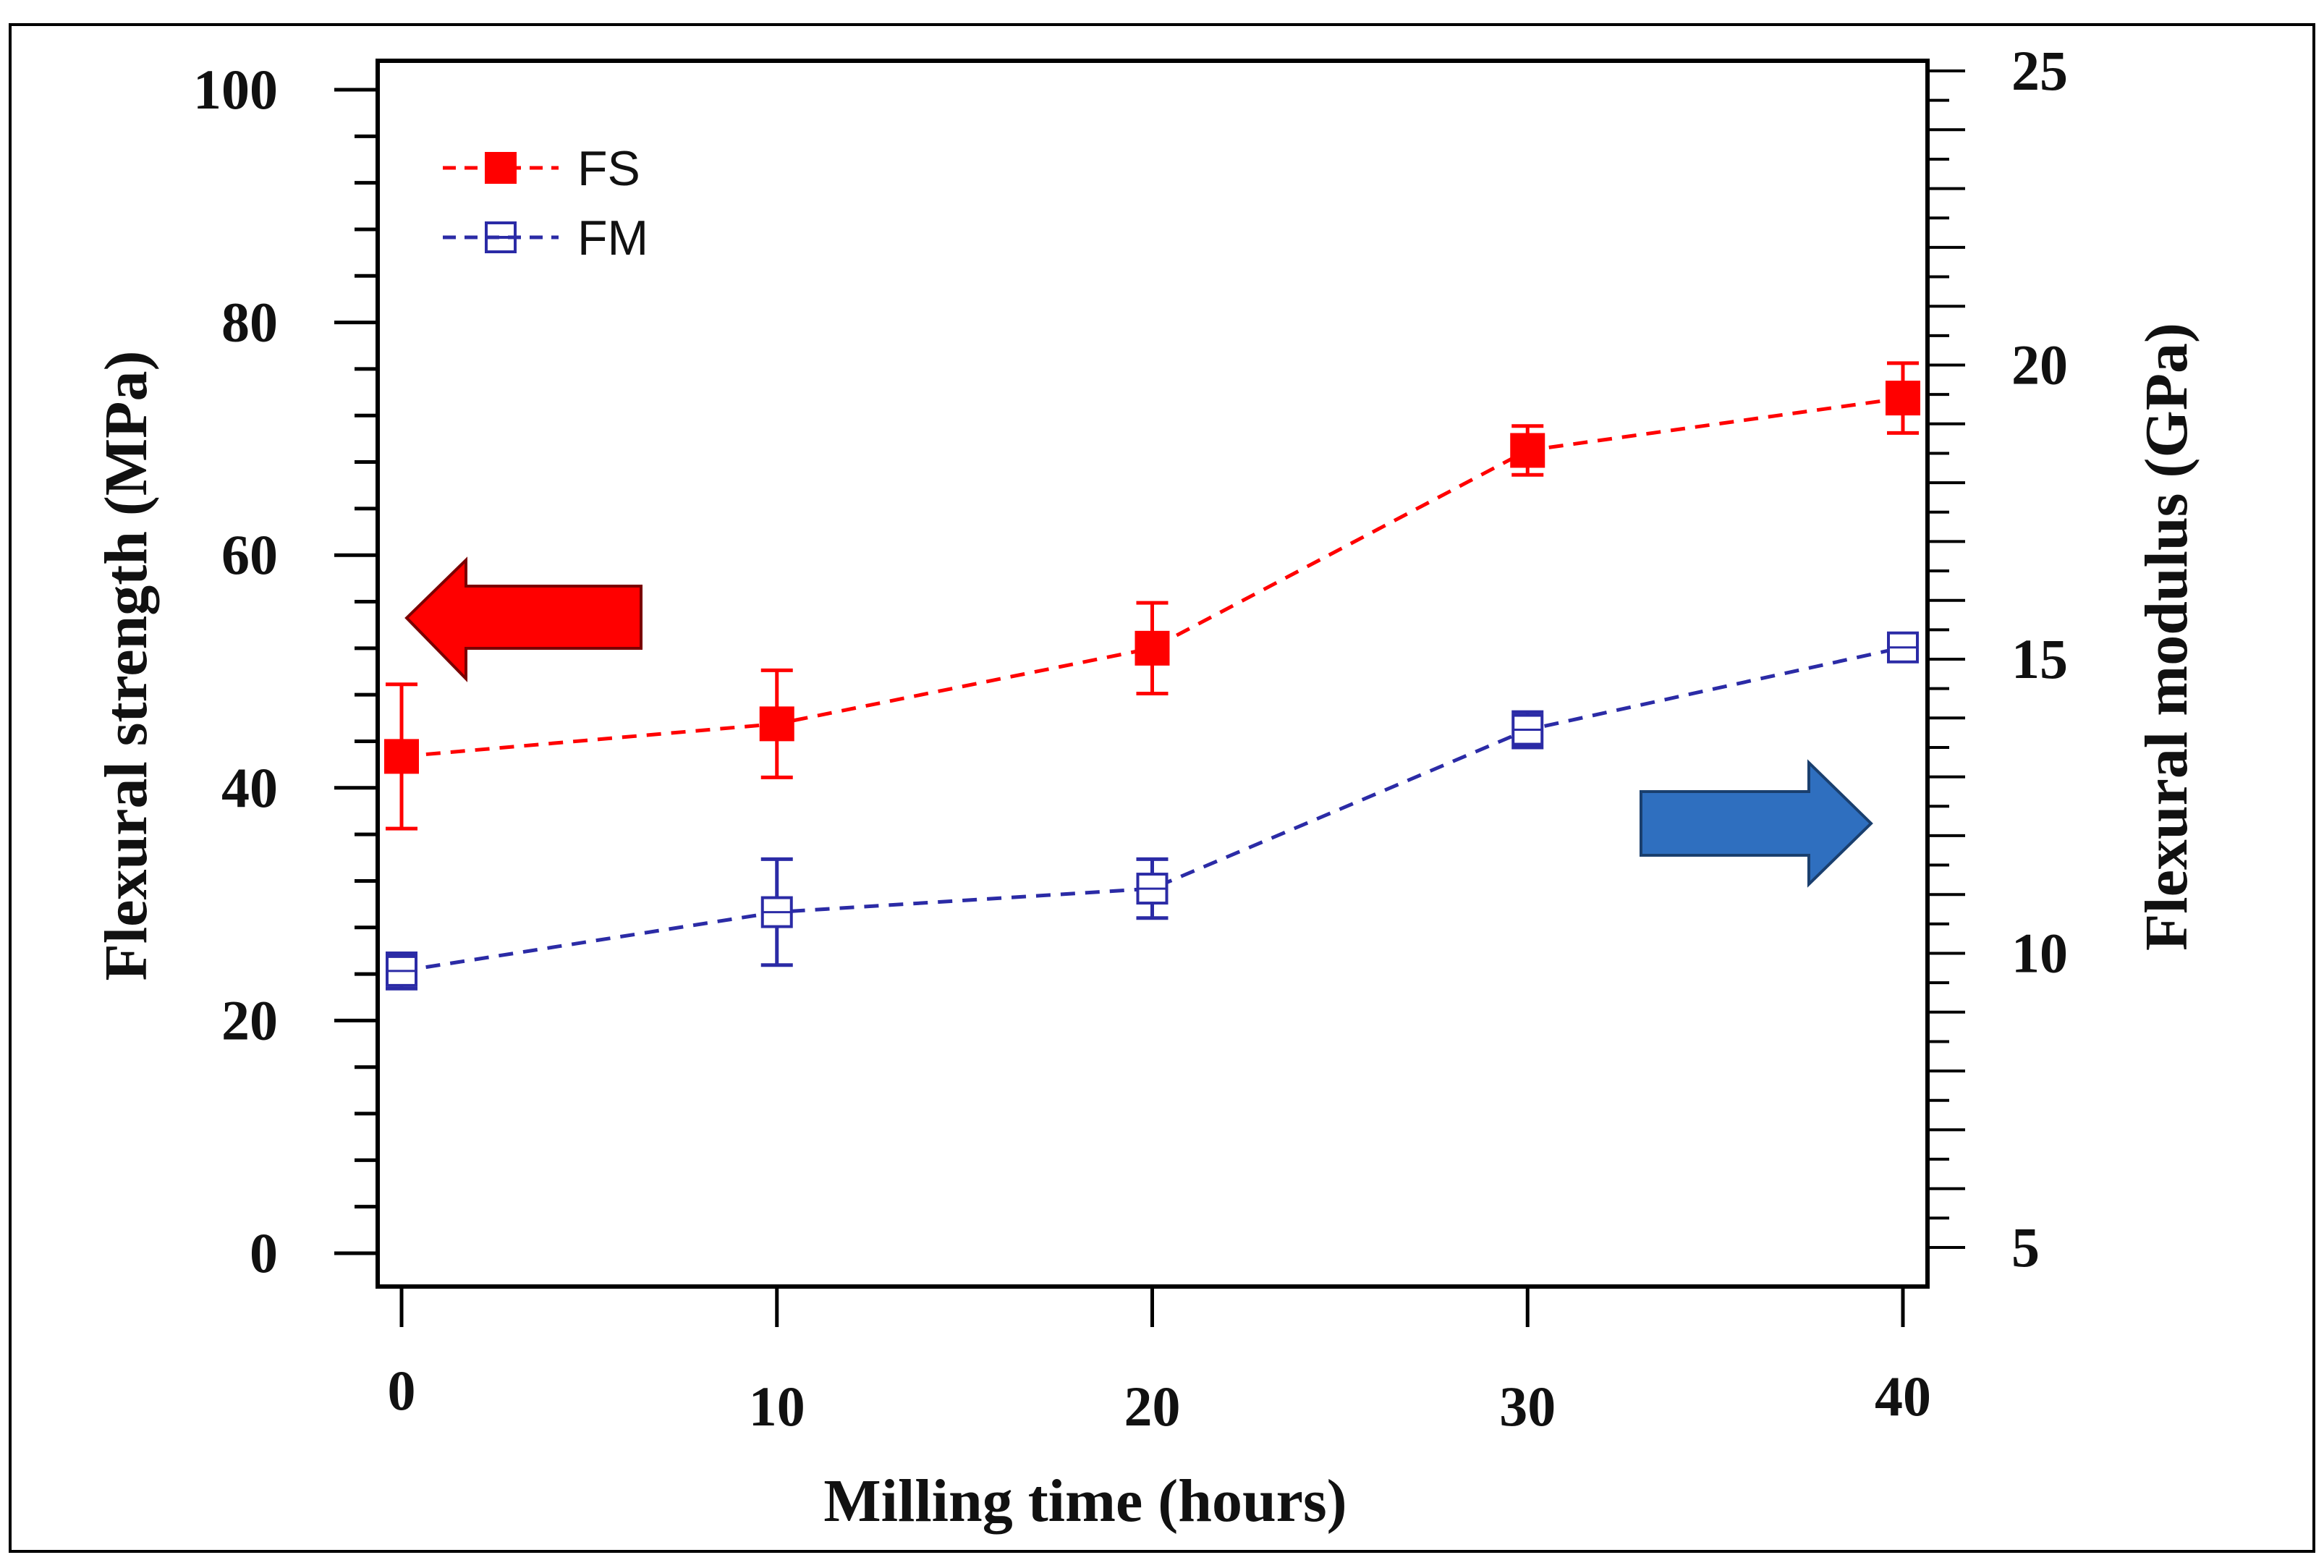 The image size is (2324, 1568). Describe the element at coordinates (612, 238) in the screenshot. I see `legend-fm-label: FM` at that location.